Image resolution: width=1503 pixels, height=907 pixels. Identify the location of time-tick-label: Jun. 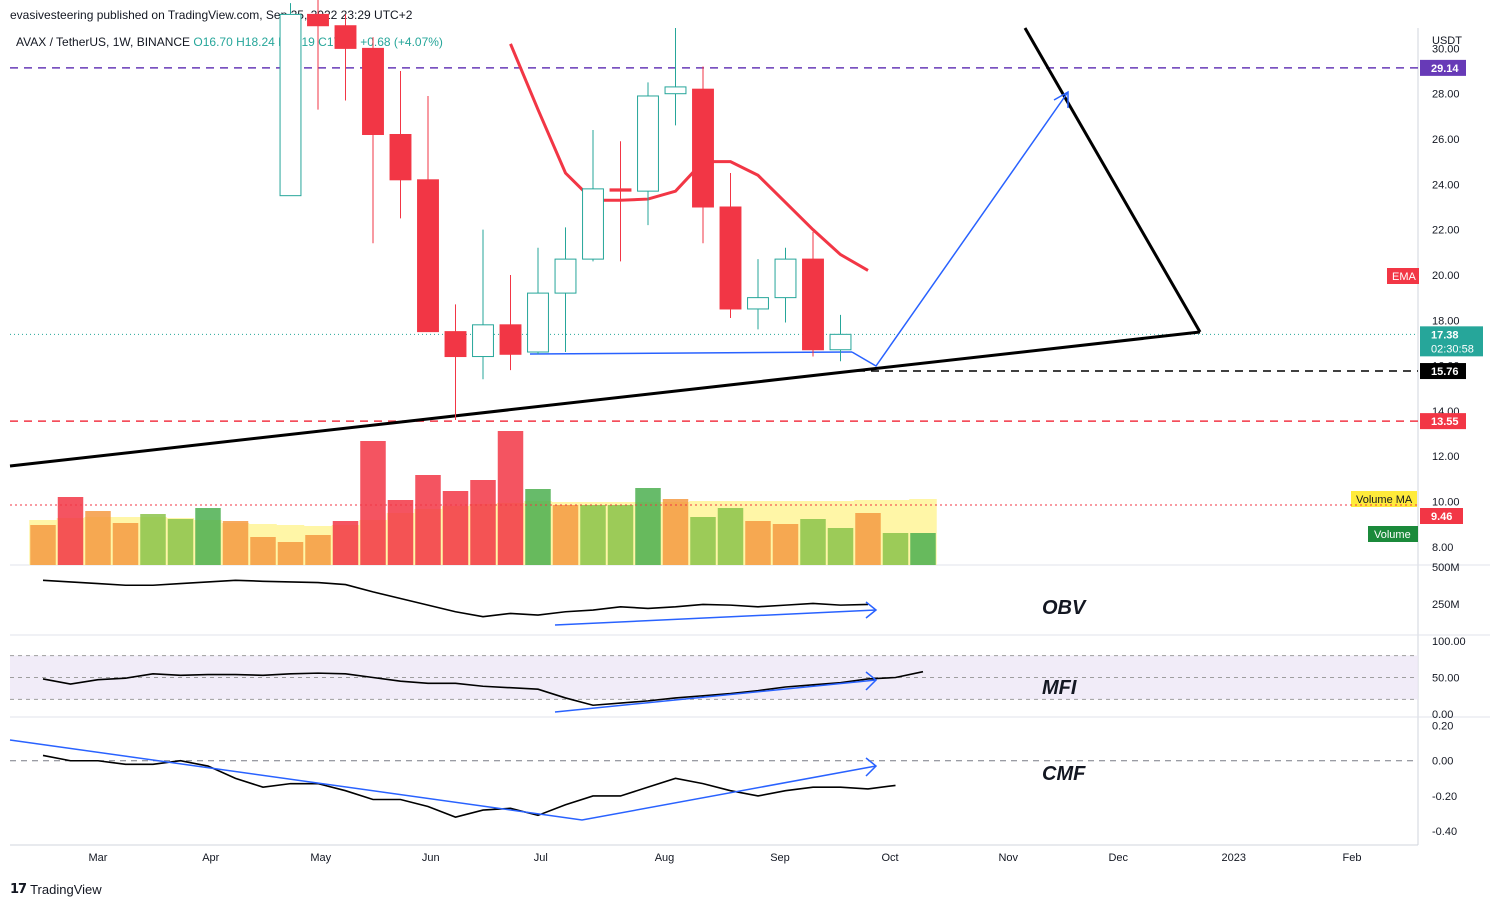
(431, 858).